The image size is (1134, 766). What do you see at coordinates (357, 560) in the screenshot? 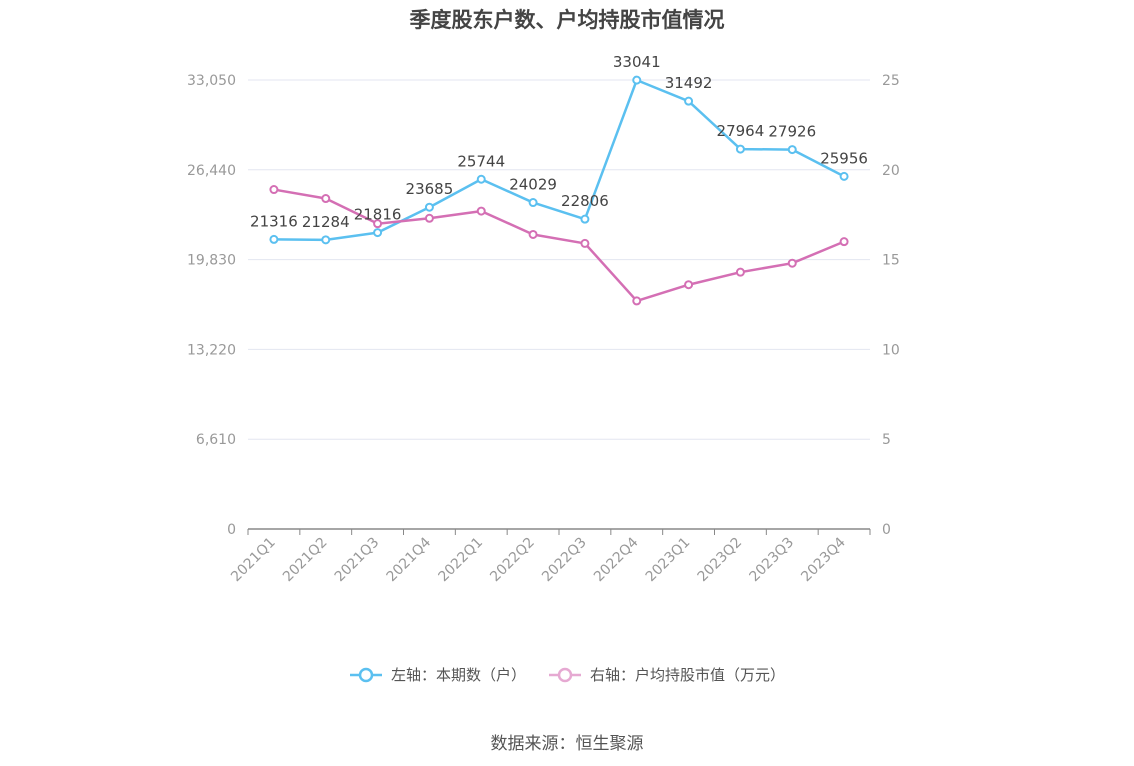
I see `x-tick-label: 2021Q3` at bounding box center [357, 560].